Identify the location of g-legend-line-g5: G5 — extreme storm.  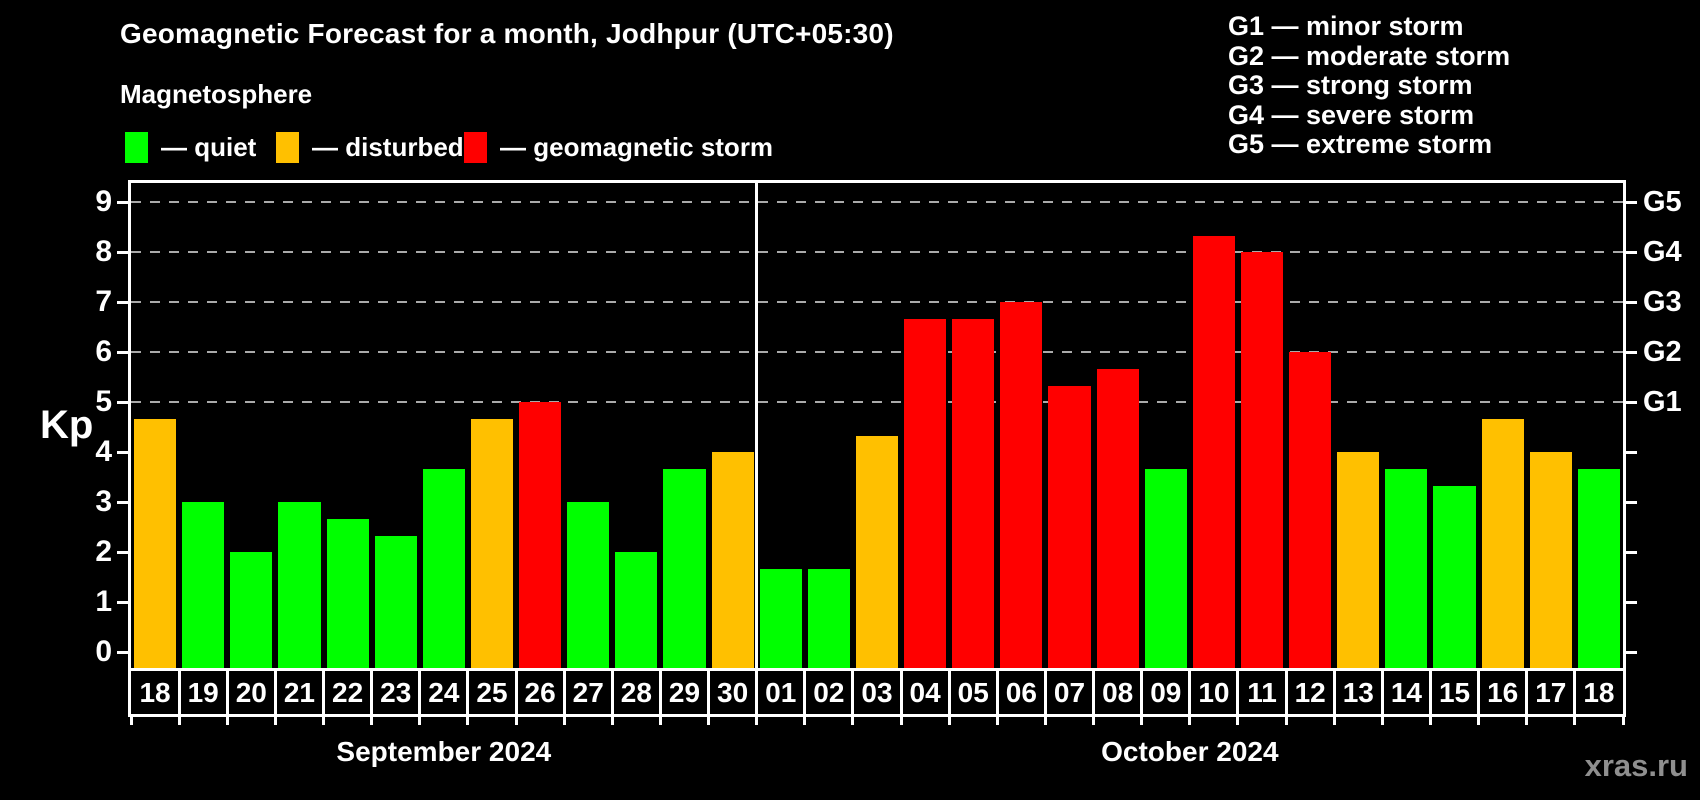
(1360, 144).